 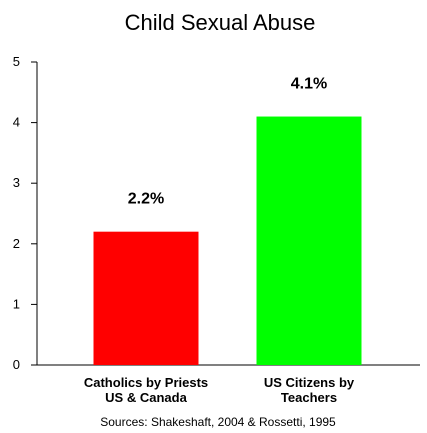 I want to click on data-label: 2.2%, so click(x=146, y=199).